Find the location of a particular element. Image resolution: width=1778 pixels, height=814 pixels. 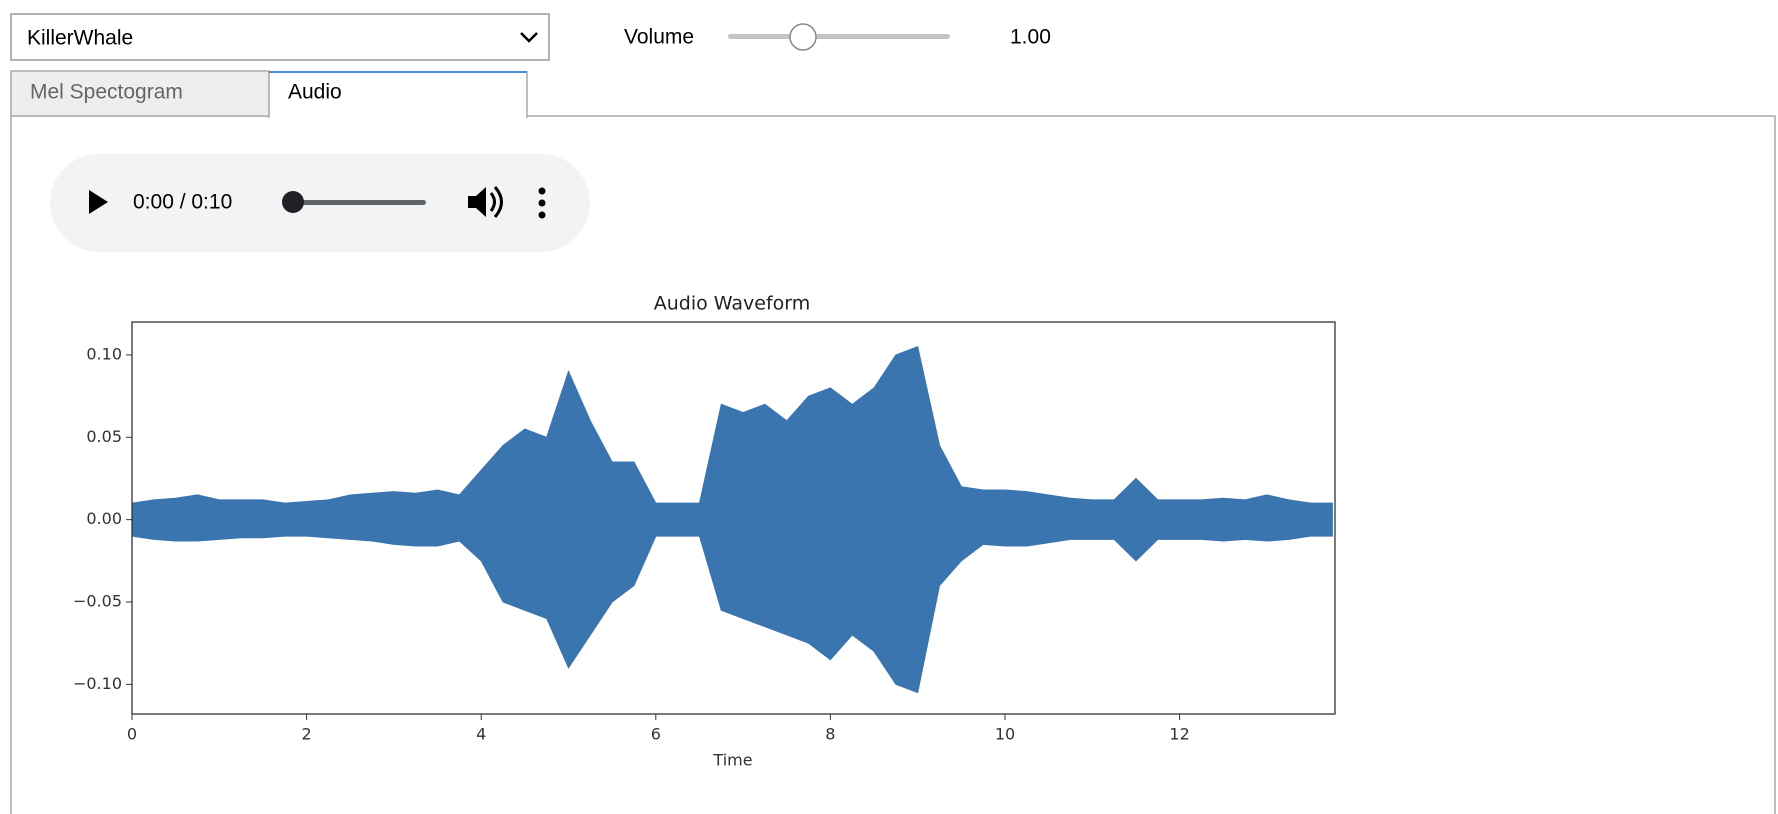

player-time: 0:00 / 0:10 is located at coordinates (182, 202).